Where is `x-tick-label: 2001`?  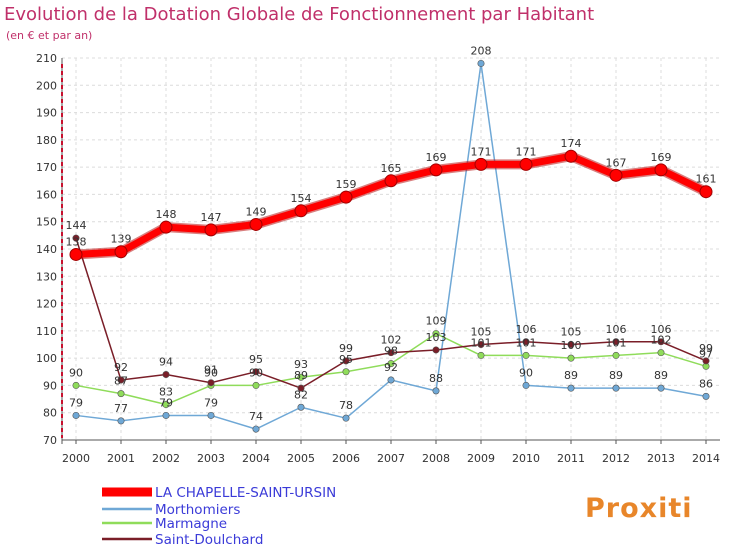
x-tick-label: 2001 is located at coordinates (121, 458).